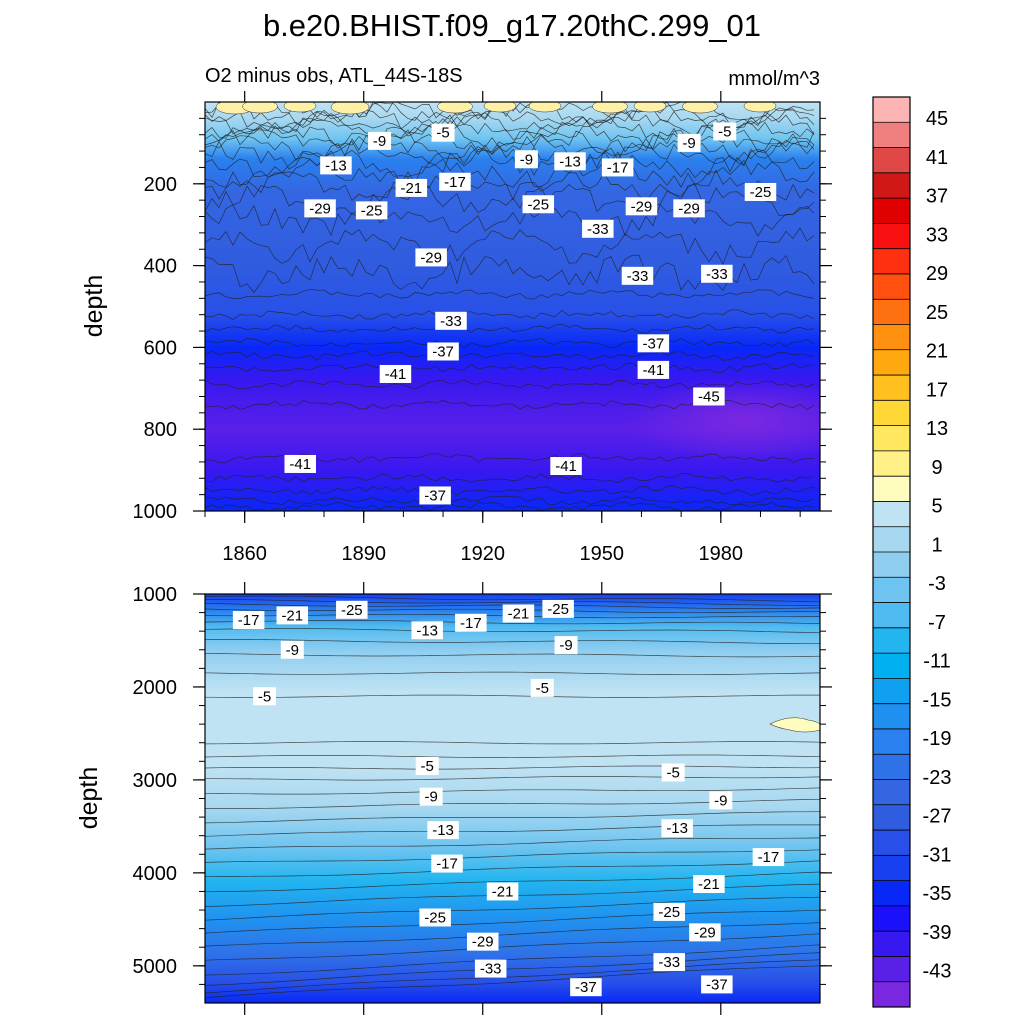 Image resolution: width=1024 pixels, height=1029 pixels. What do you see at coordinates (155, 967) in the screenshot?
I see `lower-y-tick-label: 5000` at bounding box center [155, 967].